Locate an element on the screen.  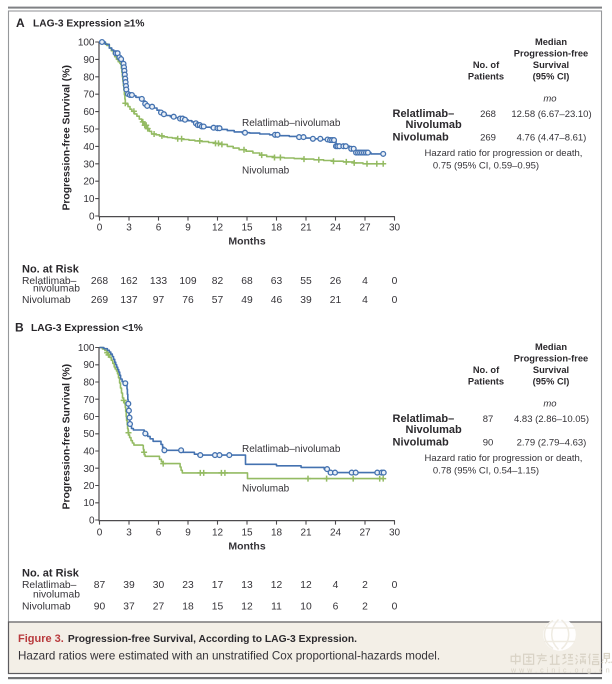
svg-text: 40 is located at coordinates (89, 452).